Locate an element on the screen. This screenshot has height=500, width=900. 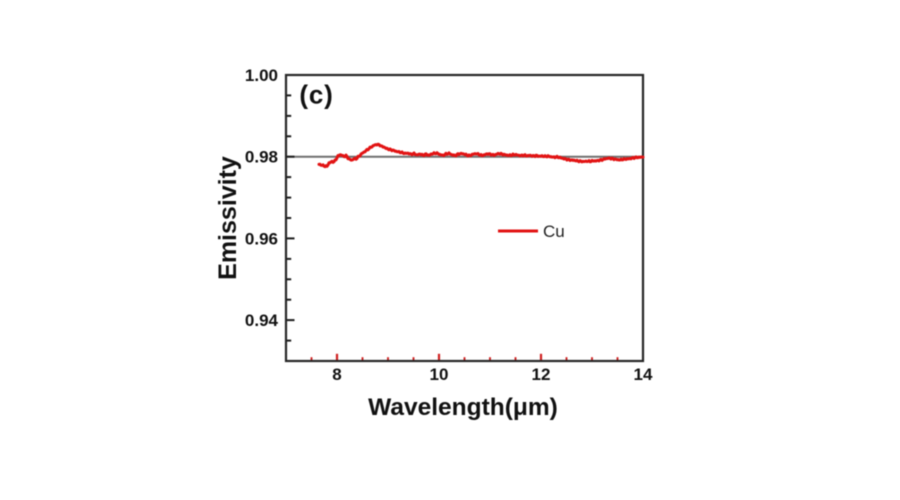
svg-text: 14 is located at coordinates (643, 374).